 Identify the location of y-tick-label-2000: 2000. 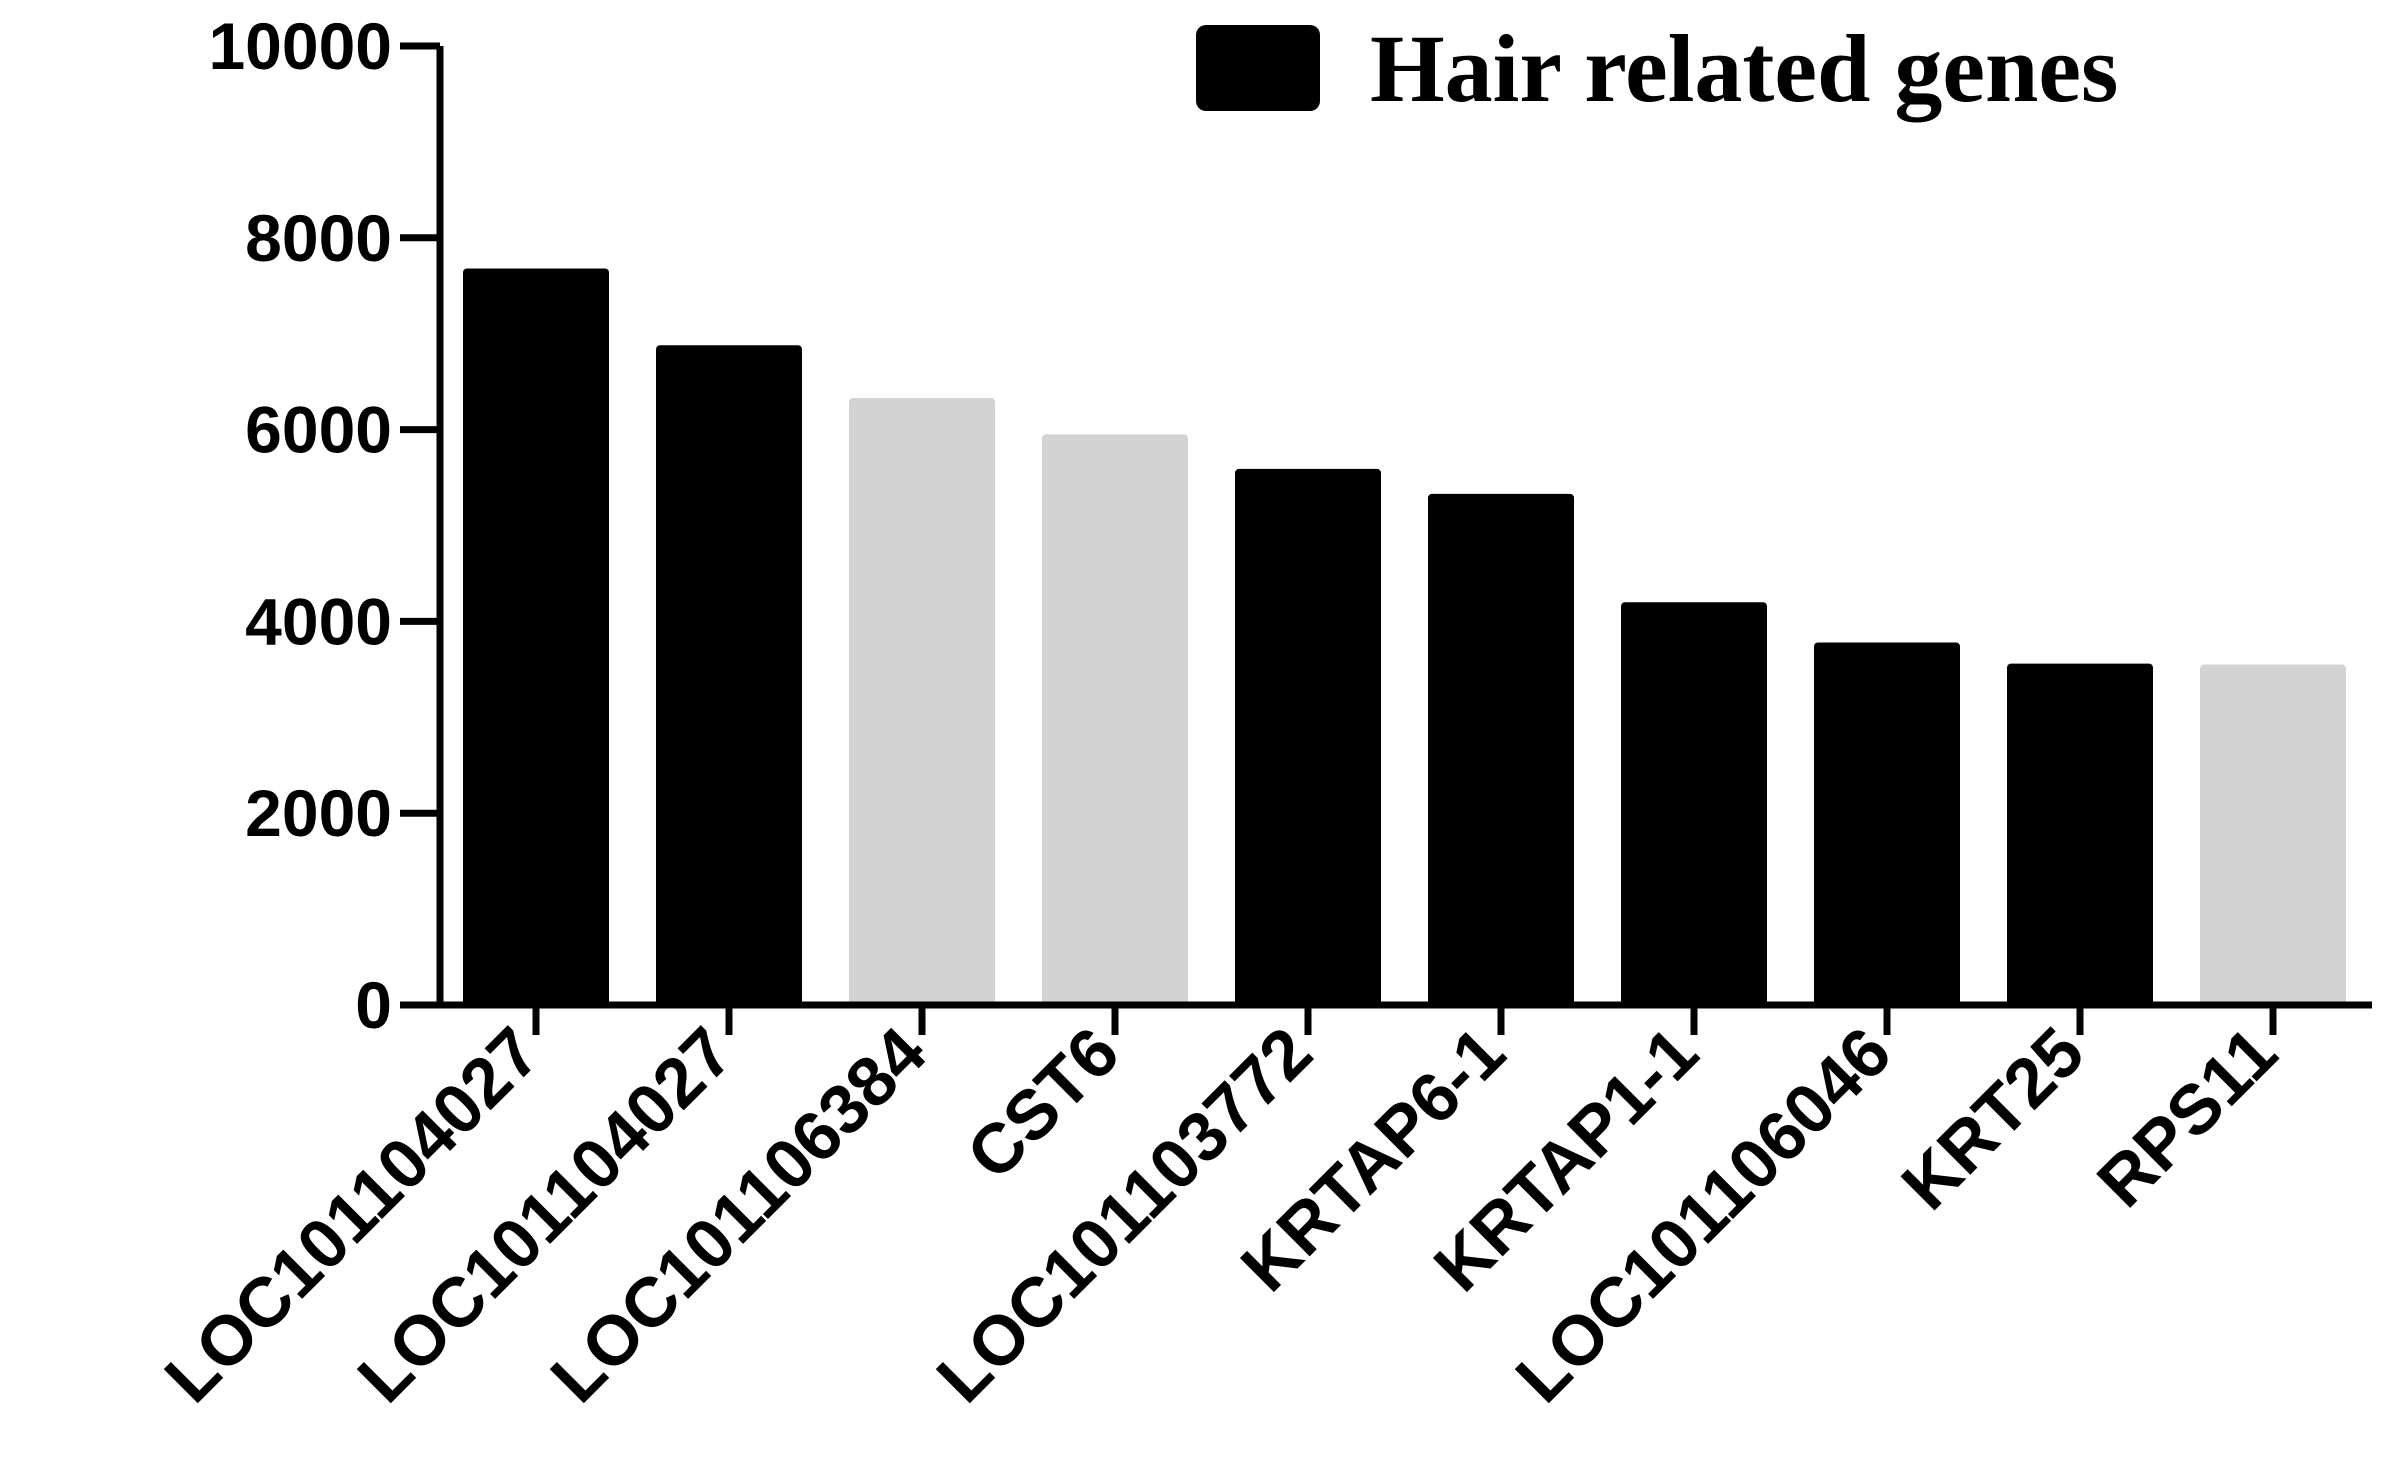
(318, 813).